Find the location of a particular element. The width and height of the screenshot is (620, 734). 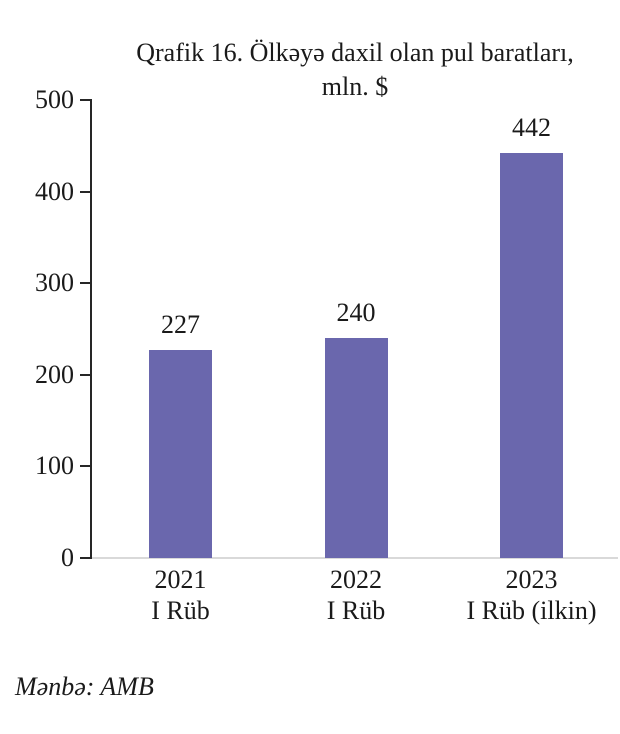

source-note: Mənbə: AMB is located at coordinates (84, 686).